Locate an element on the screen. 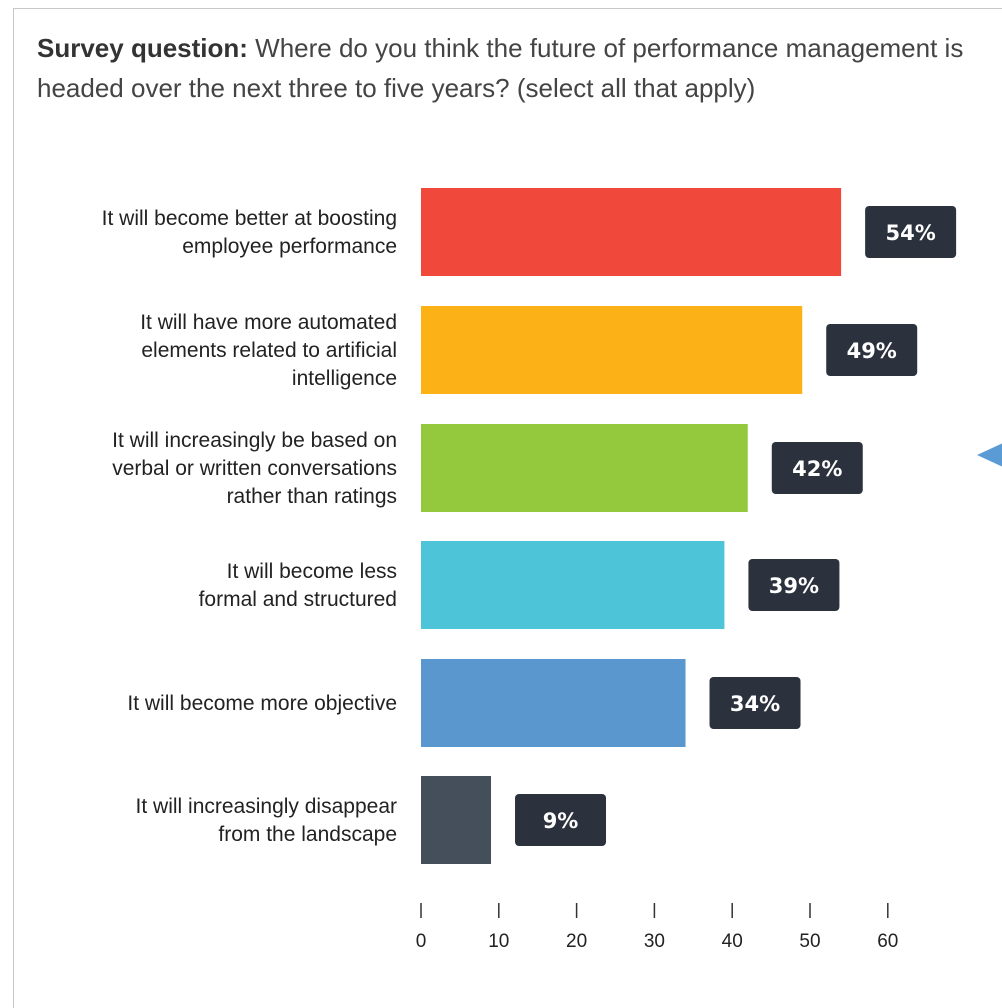  x-tick-label: 50 is located at coordinates (809, 941).